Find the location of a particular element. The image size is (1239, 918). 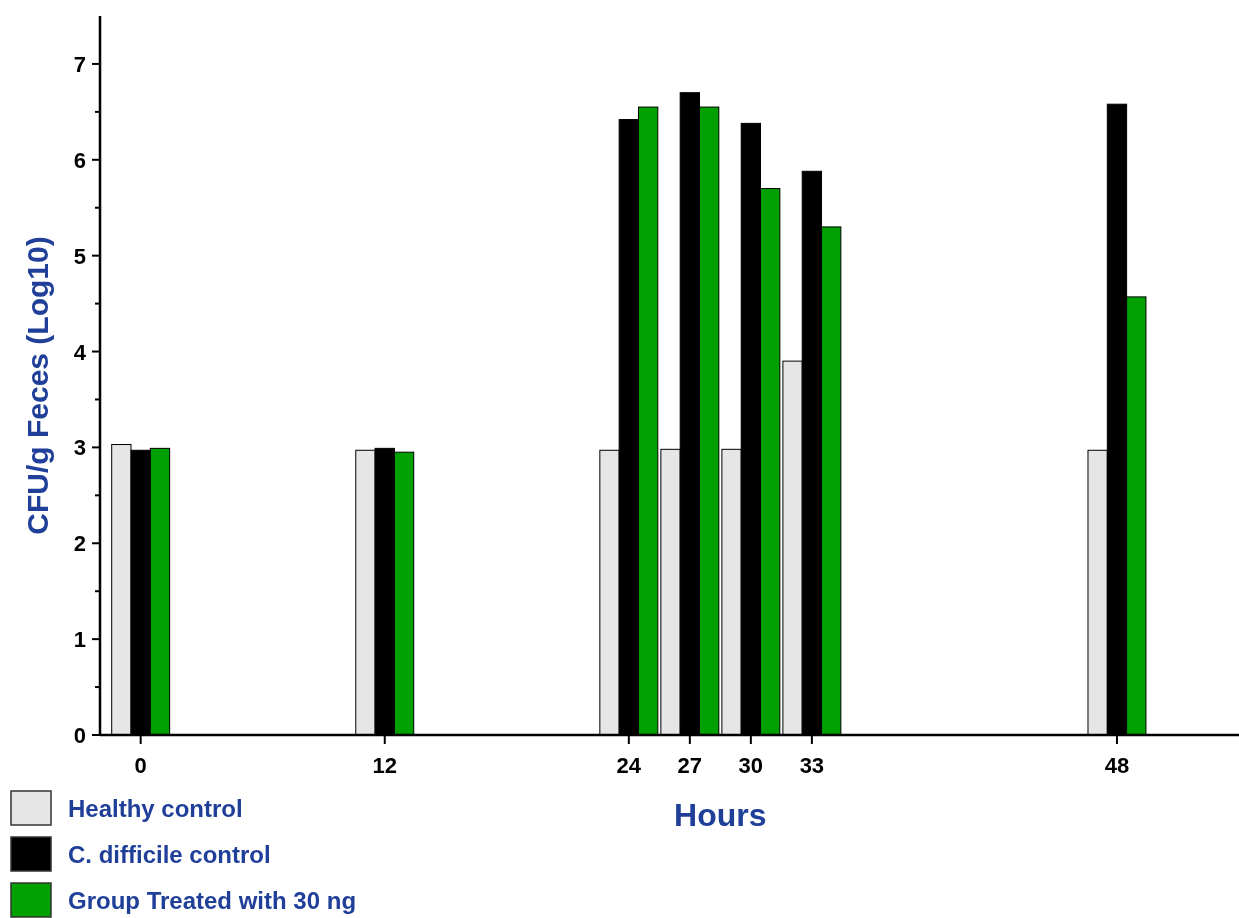

legend-label: C. difficile control is located at coordinates (169, 854).